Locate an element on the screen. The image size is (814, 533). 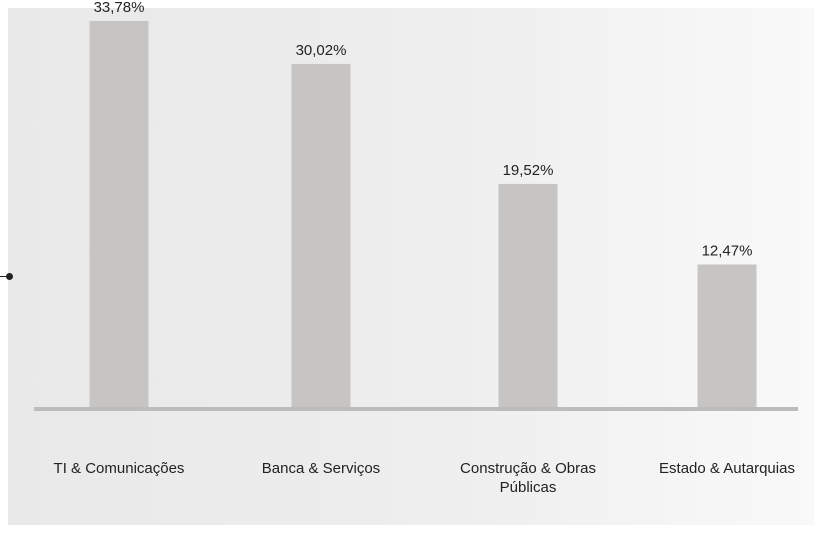
category-label-3: Estado & Autarquias is located at coordinates (727, 468).